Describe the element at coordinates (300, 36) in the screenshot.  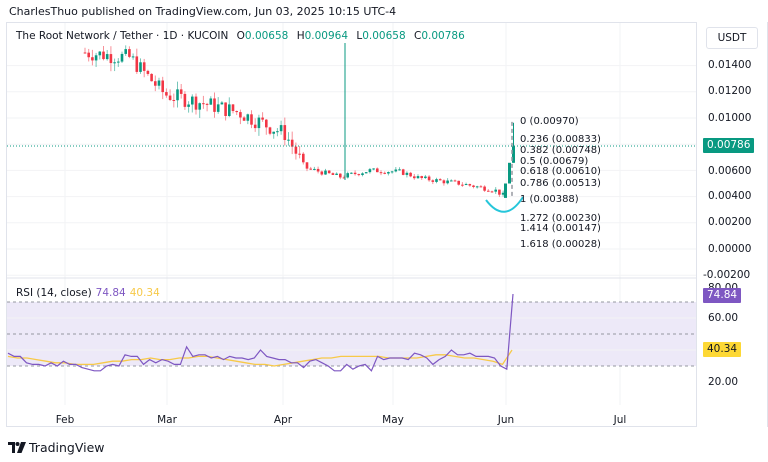
I see `high-label: H` at that location.